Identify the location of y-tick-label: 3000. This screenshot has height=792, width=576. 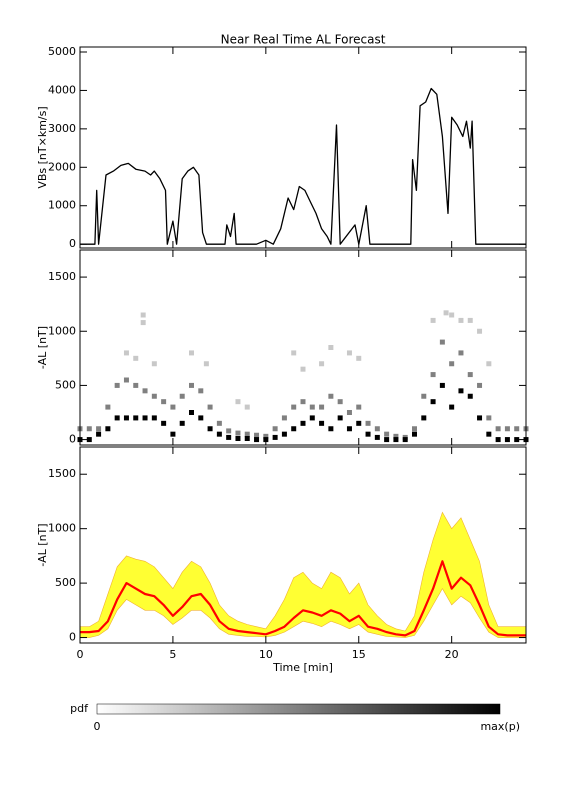
(62, 128).